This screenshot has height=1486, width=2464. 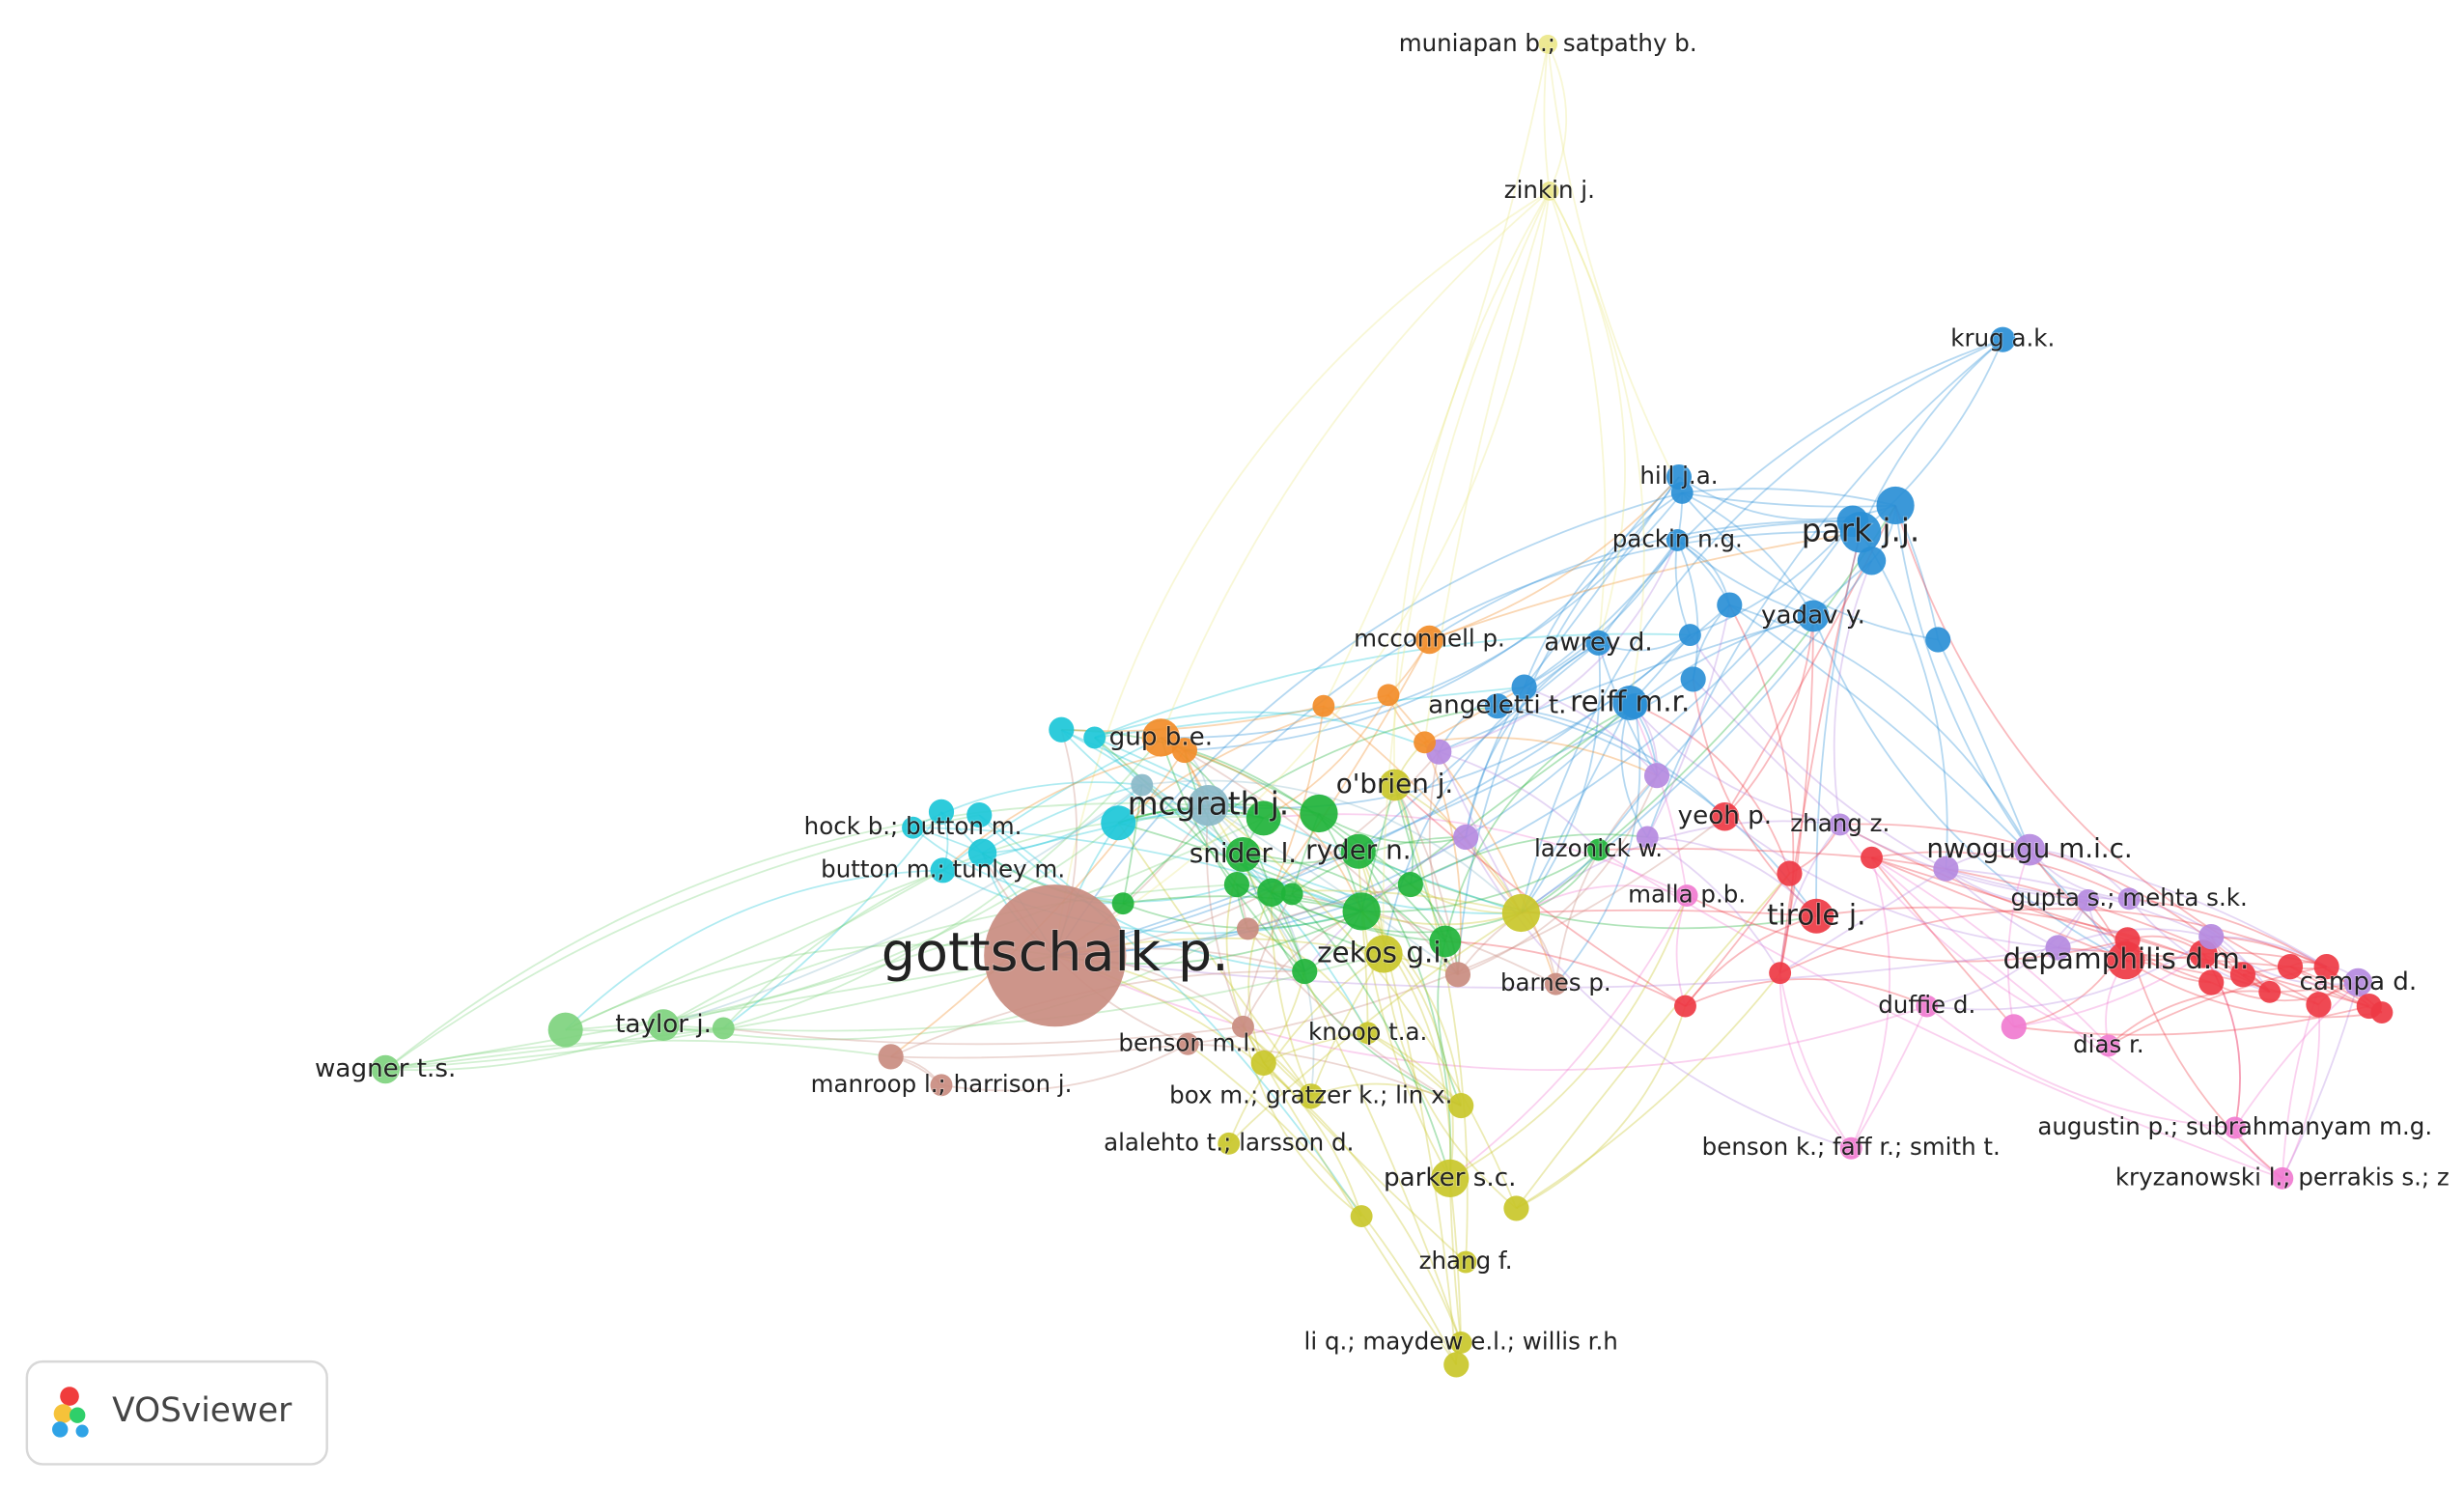 I want to click on logo-box, so click(x=177, y=1413).